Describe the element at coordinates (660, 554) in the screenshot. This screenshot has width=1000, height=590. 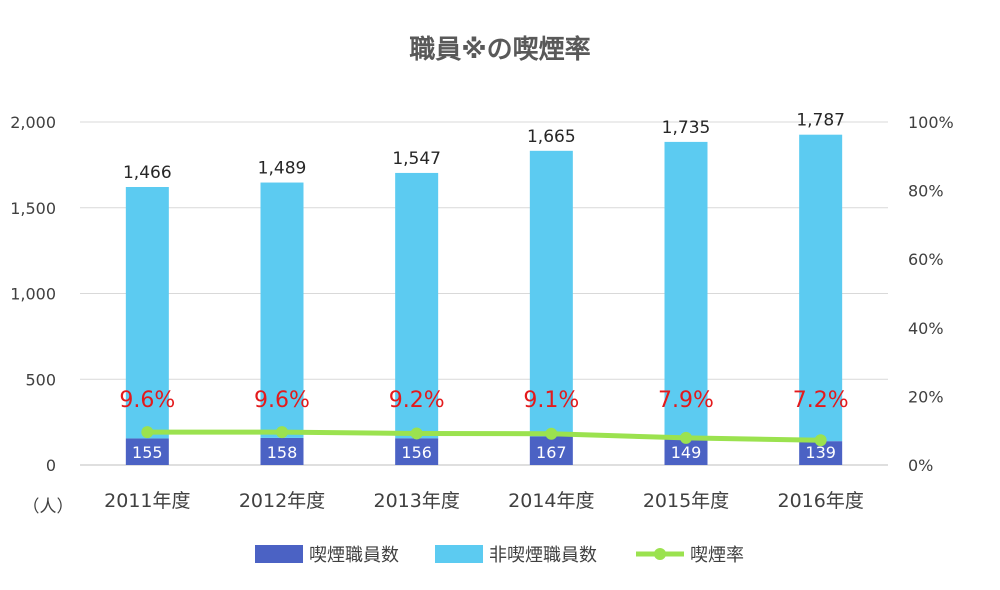
I see `legend-swatch-rate-marker` at that location.